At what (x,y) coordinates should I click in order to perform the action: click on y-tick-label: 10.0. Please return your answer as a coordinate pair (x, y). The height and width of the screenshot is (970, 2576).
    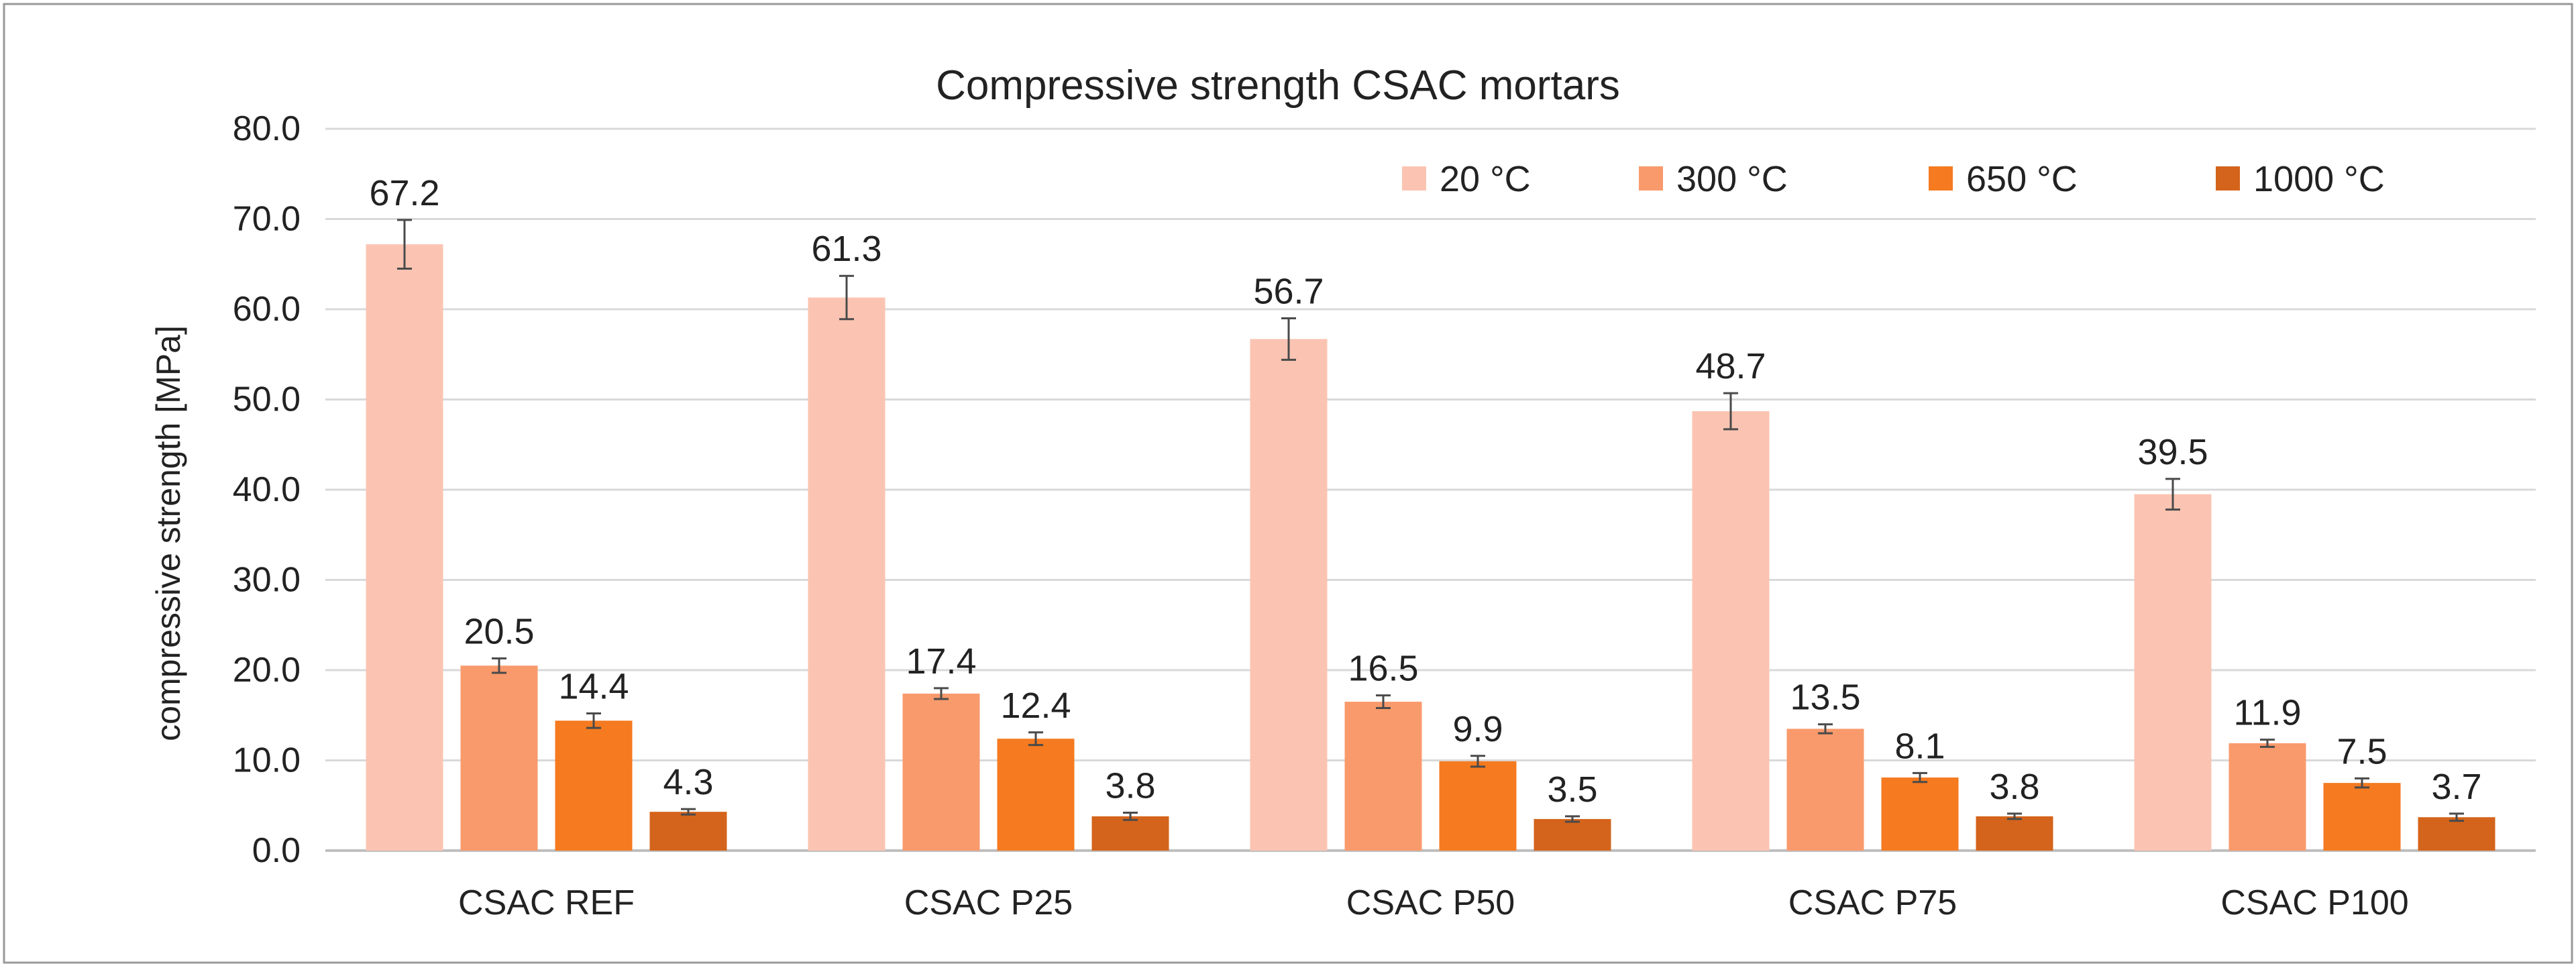
    Looking at the image, I should click on (267, 760).